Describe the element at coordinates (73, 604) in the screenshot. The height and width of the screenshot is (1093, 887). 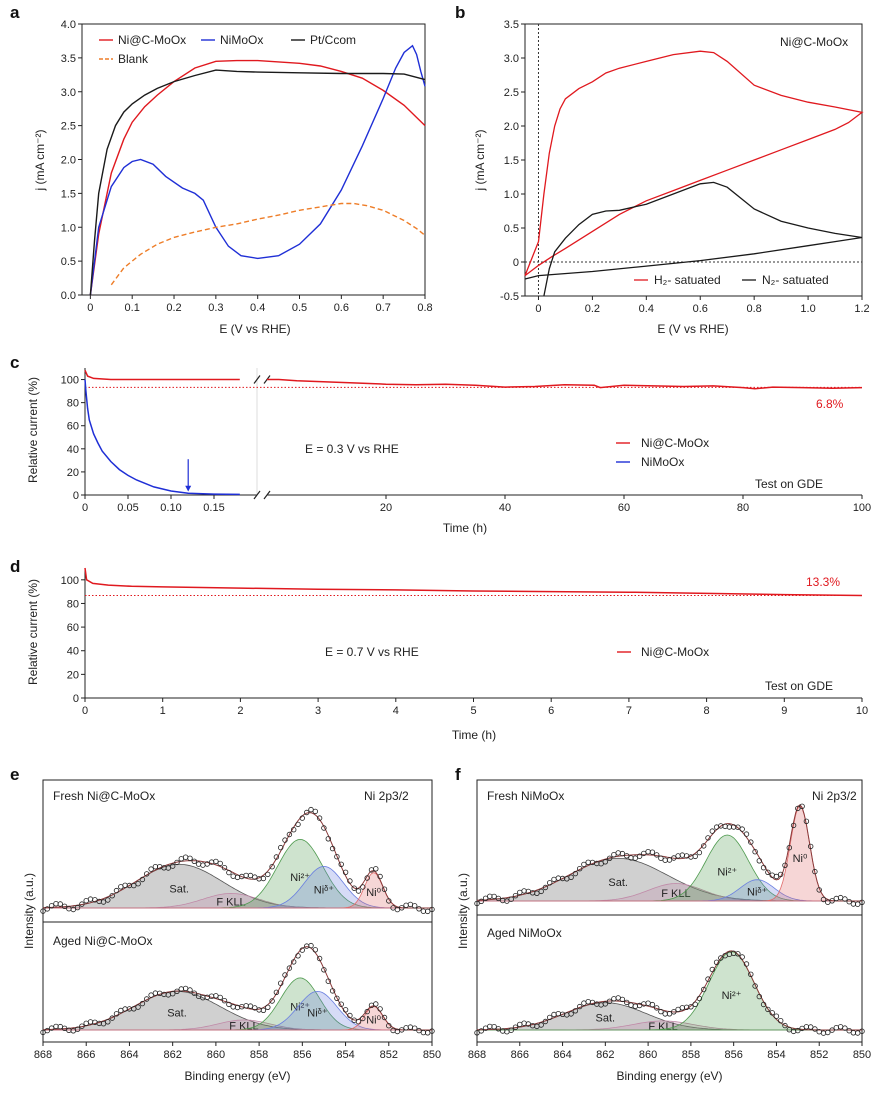
I see `panel-d-ytick-label: 80` at that location.